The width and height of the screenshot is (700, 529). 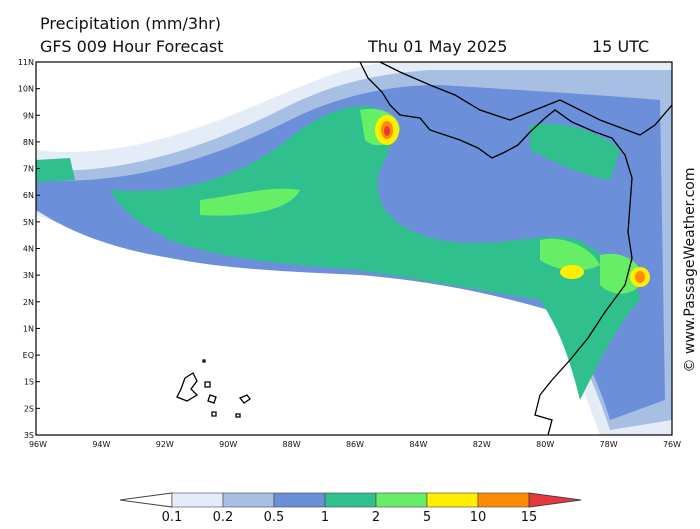 What do you see at coordinates (165, 444) in the screenshot?
I see `lon-label: 92W` at bounding box center [165, 444].